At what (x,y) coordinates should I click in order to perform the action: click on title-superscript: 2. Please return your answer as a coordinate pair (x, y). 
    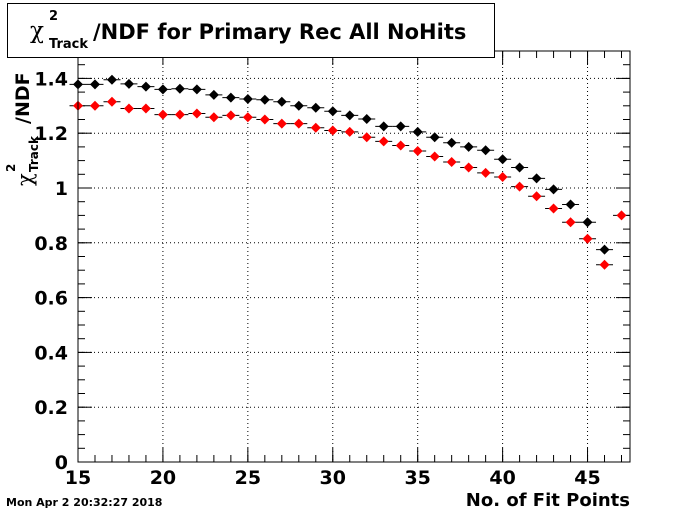
    Looking at the image, I should click on (54, 16).